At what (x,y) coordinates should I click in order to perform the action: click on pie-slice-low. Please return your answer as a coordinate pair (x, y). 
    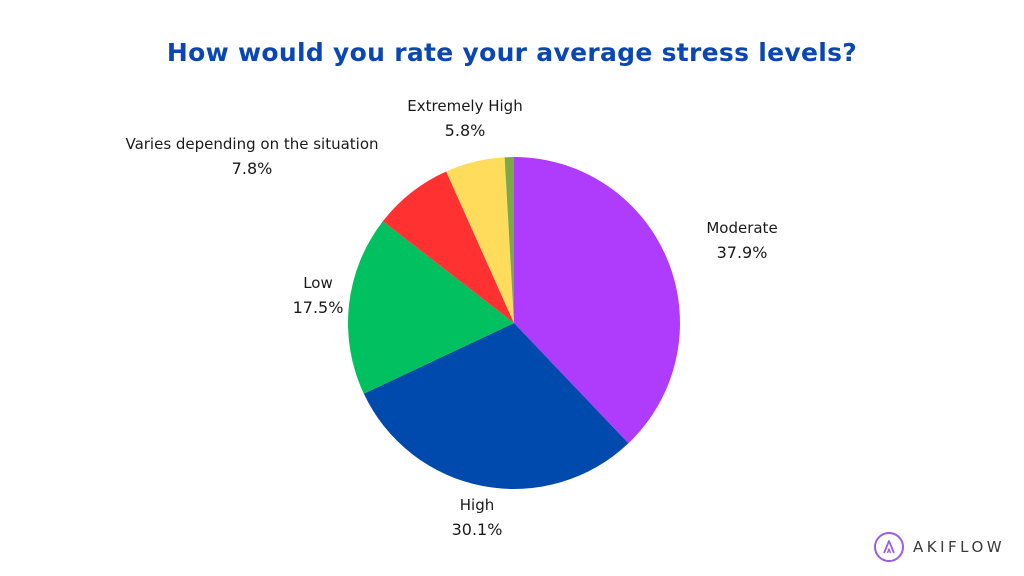
    Looking at the image, I should click on (430, 307).